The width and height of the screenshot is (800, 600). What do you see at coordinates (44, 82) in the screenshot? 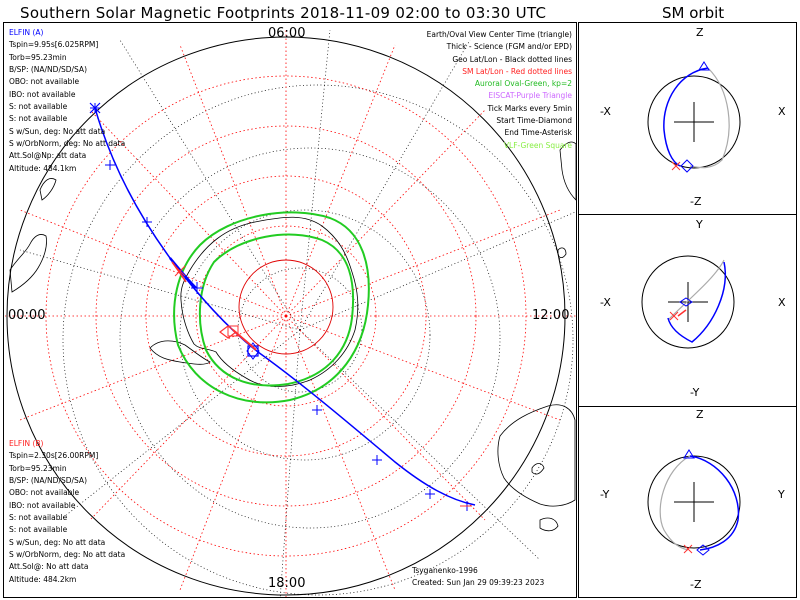
I see `elfin-a-line: OBO: not available` at bounding box center [44, 82].